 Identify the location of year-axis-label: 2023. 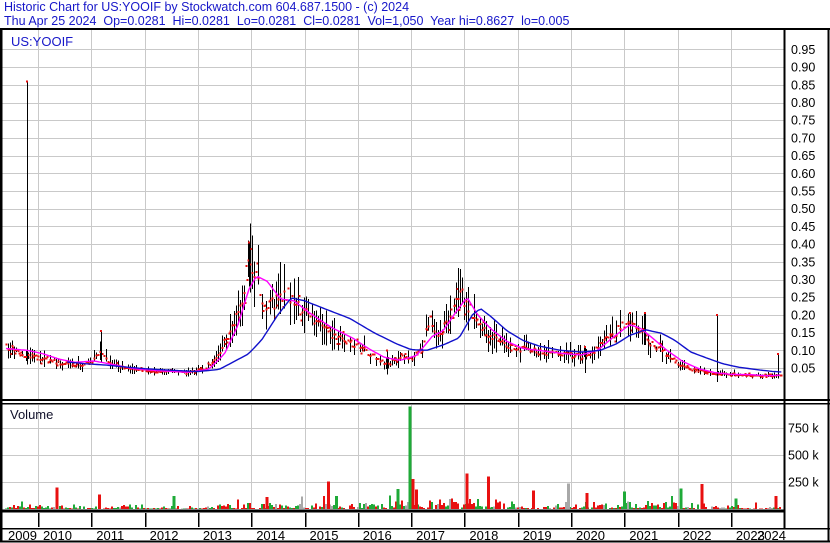
(750, 535).